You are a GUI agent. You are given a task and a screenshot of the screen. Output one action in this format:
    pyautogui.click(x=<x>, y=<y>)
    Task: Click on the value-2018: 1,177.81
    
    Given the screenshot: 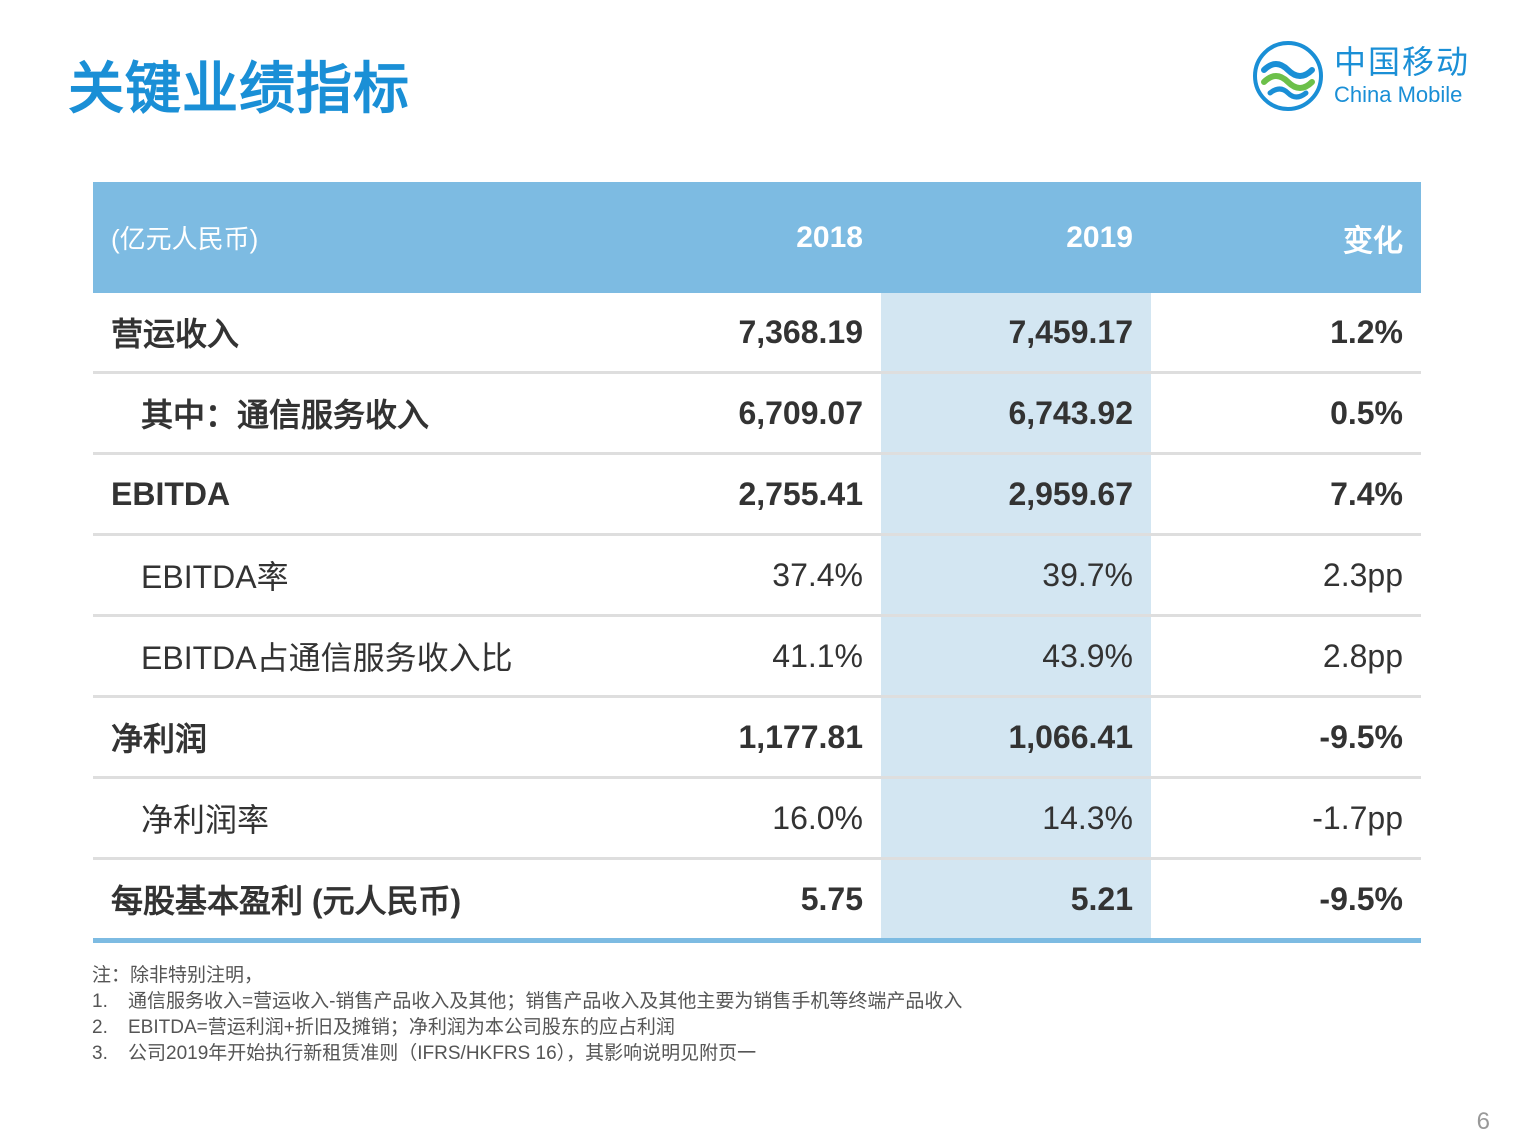 What is the action you would take?
    pyautogui.click(x=782, y=737)
    